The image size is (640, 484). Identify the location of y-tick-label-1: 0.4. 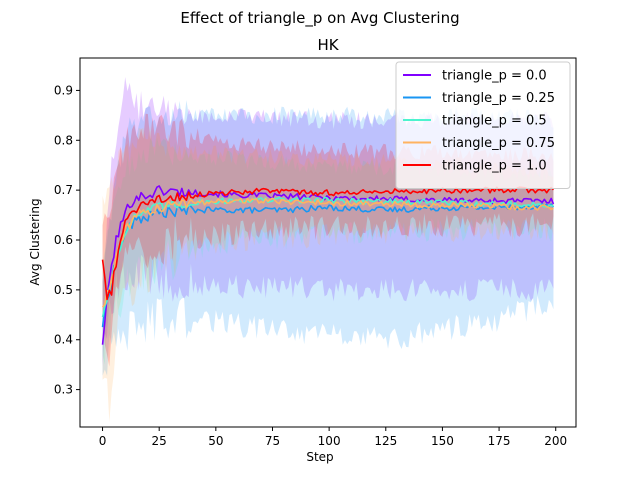
(63, 340).